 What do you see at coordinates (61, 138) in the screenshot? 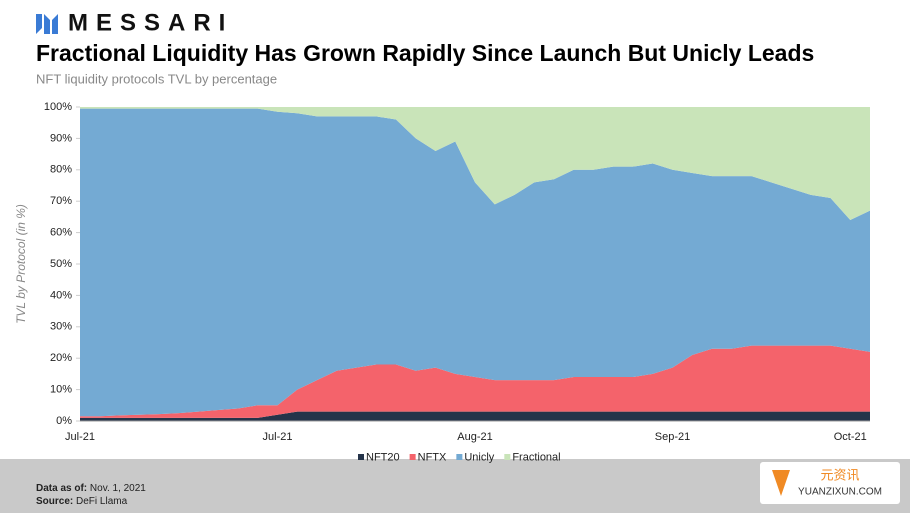
I see `y-tick-label: 90%` at bounding box center [61, 138].